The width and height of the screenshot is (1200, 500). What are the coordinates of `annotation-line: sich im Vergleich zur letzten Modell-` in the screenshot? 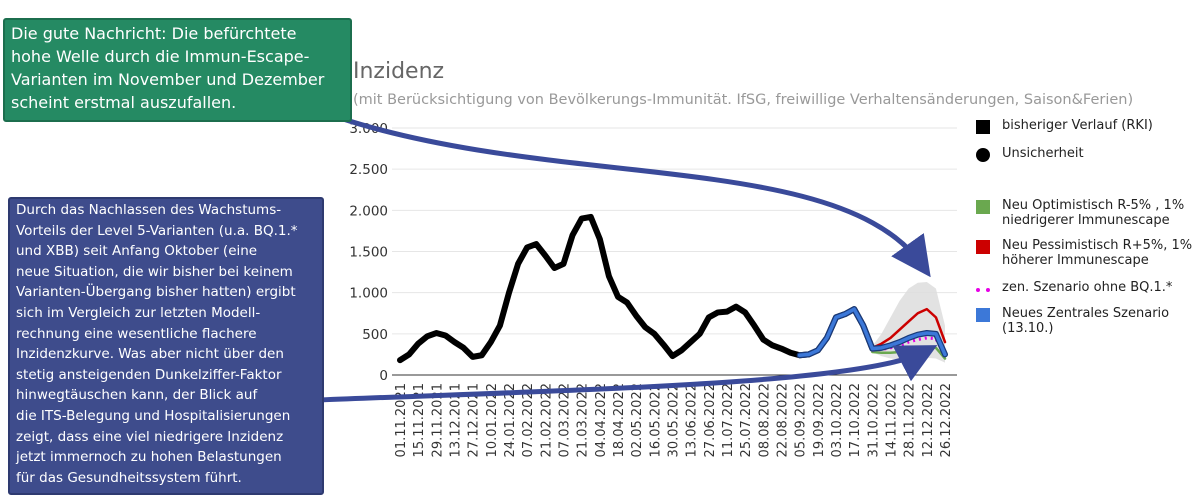 It's located at (138, 312).